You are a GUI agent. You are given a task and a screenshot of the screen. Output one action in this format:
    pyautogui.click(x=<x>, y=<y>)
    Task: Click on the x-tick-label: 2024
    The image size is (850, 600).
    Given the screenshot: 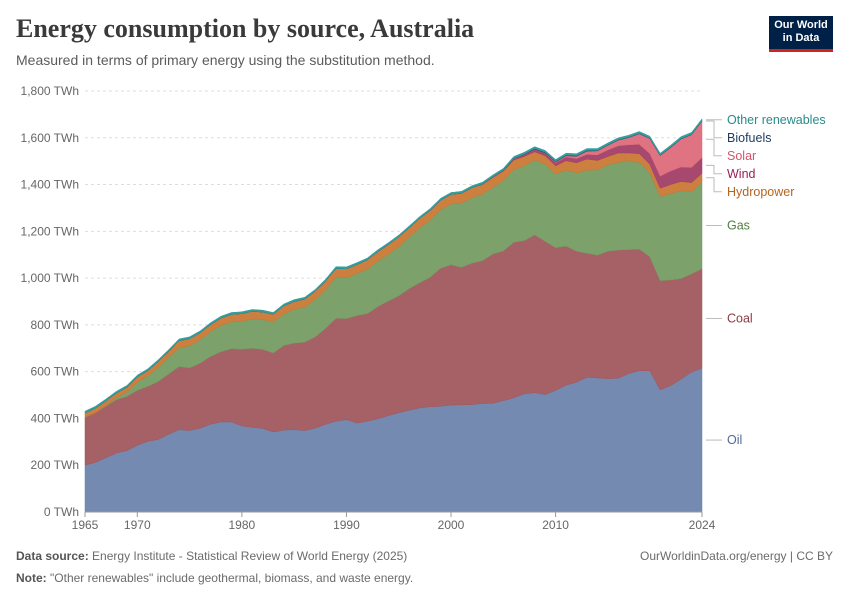 What is the action you would take?
    pyautogui.click(x=702, y=525)
    